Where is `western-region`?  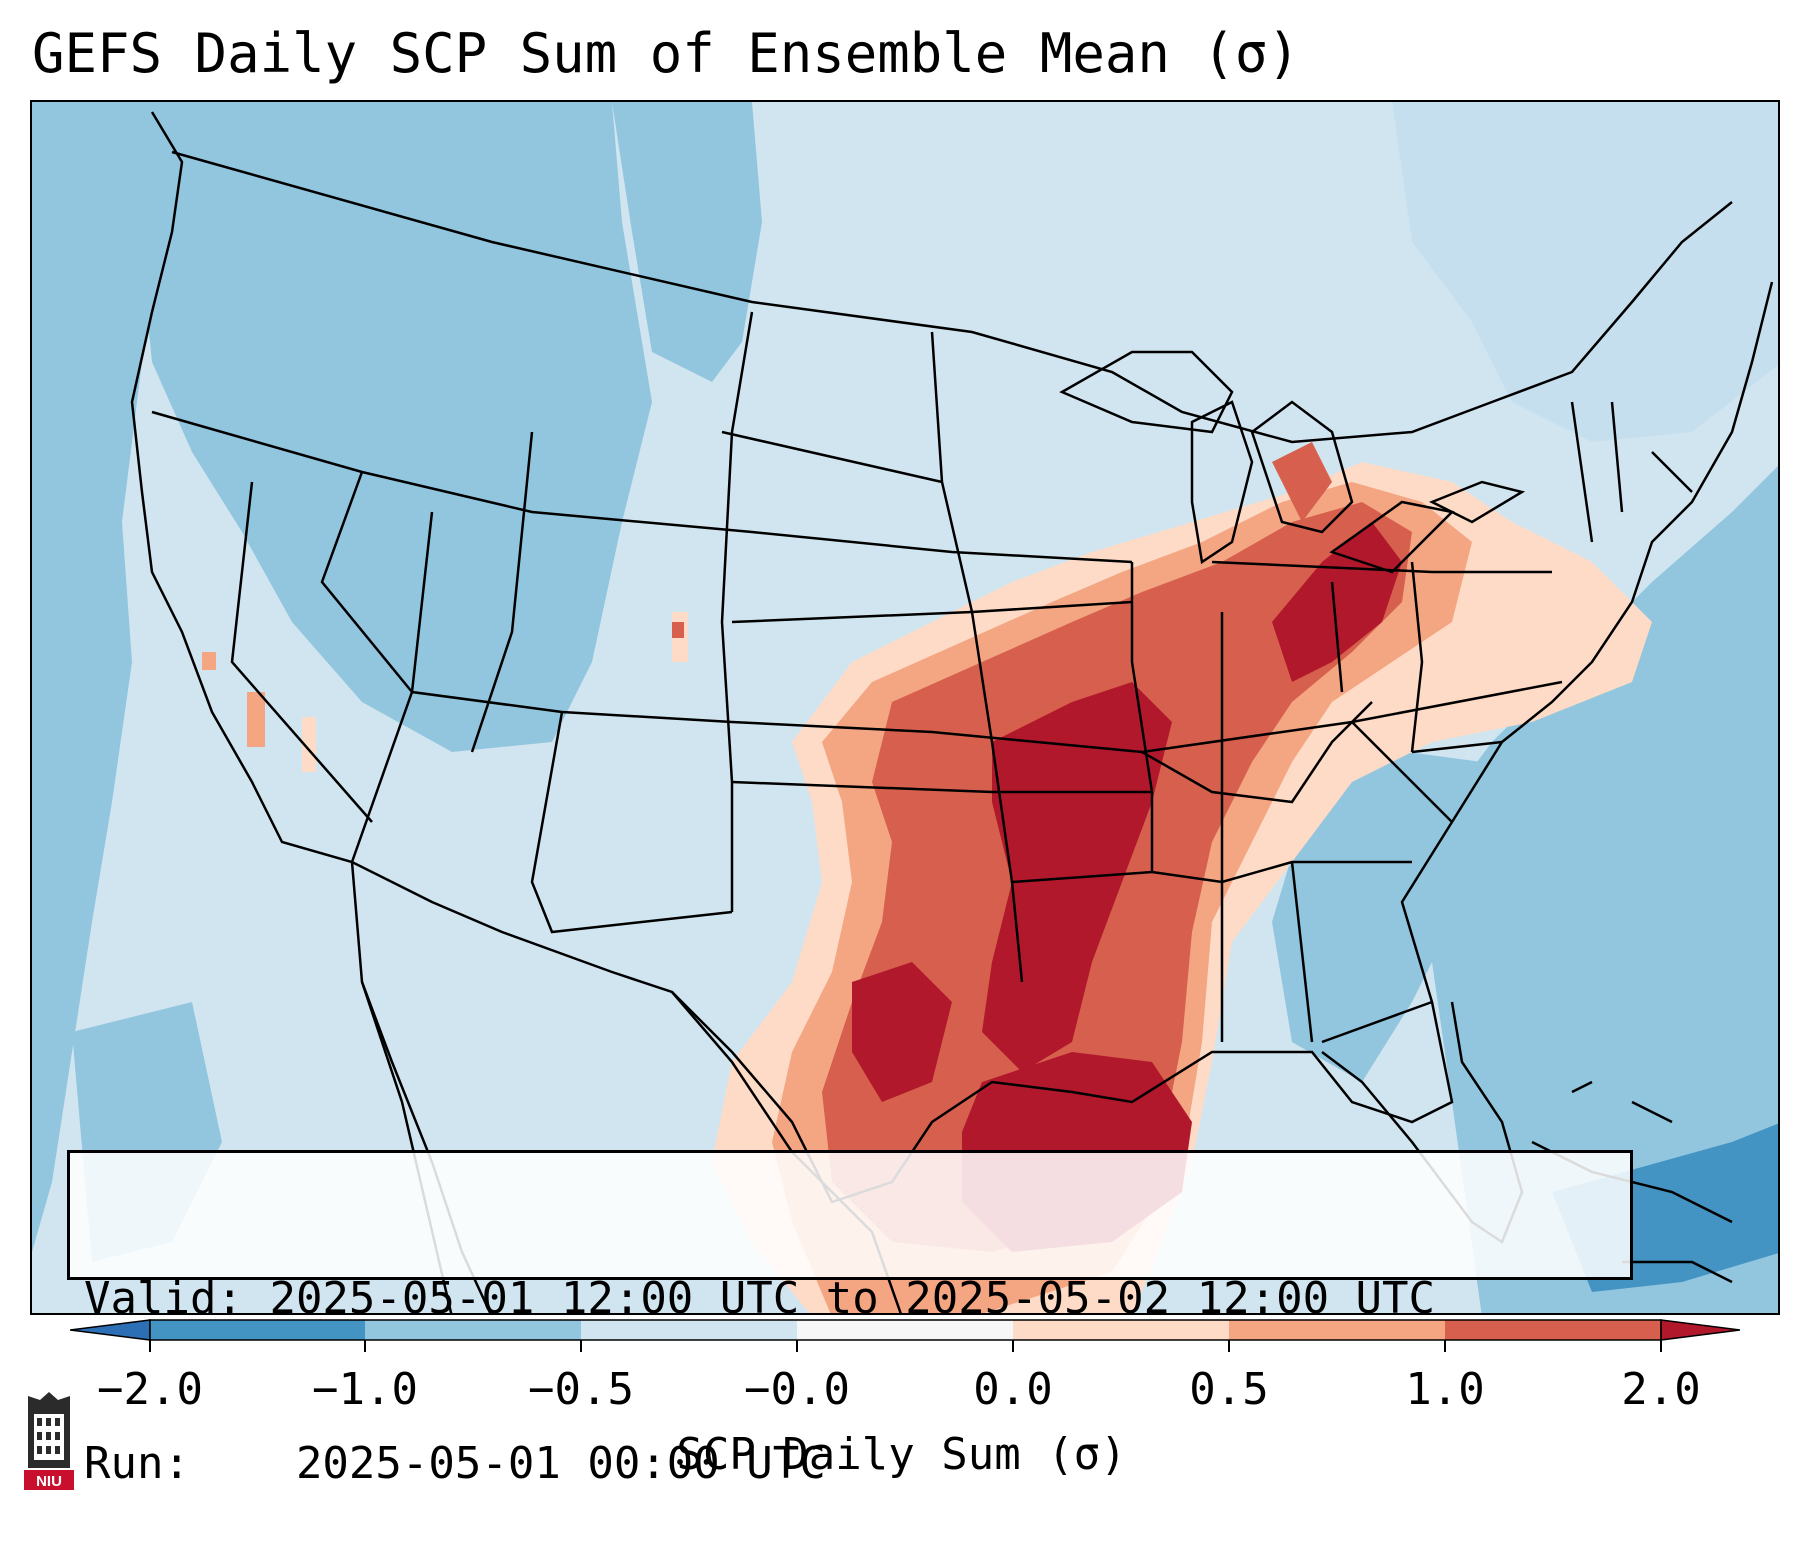 western-region is located at coordinates (397, 427).